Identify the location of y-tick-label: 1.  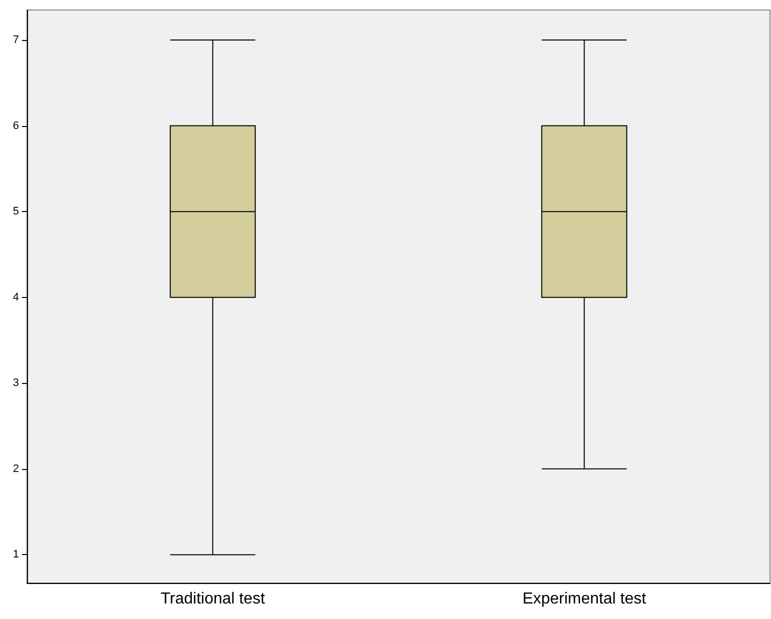
(15, 554).